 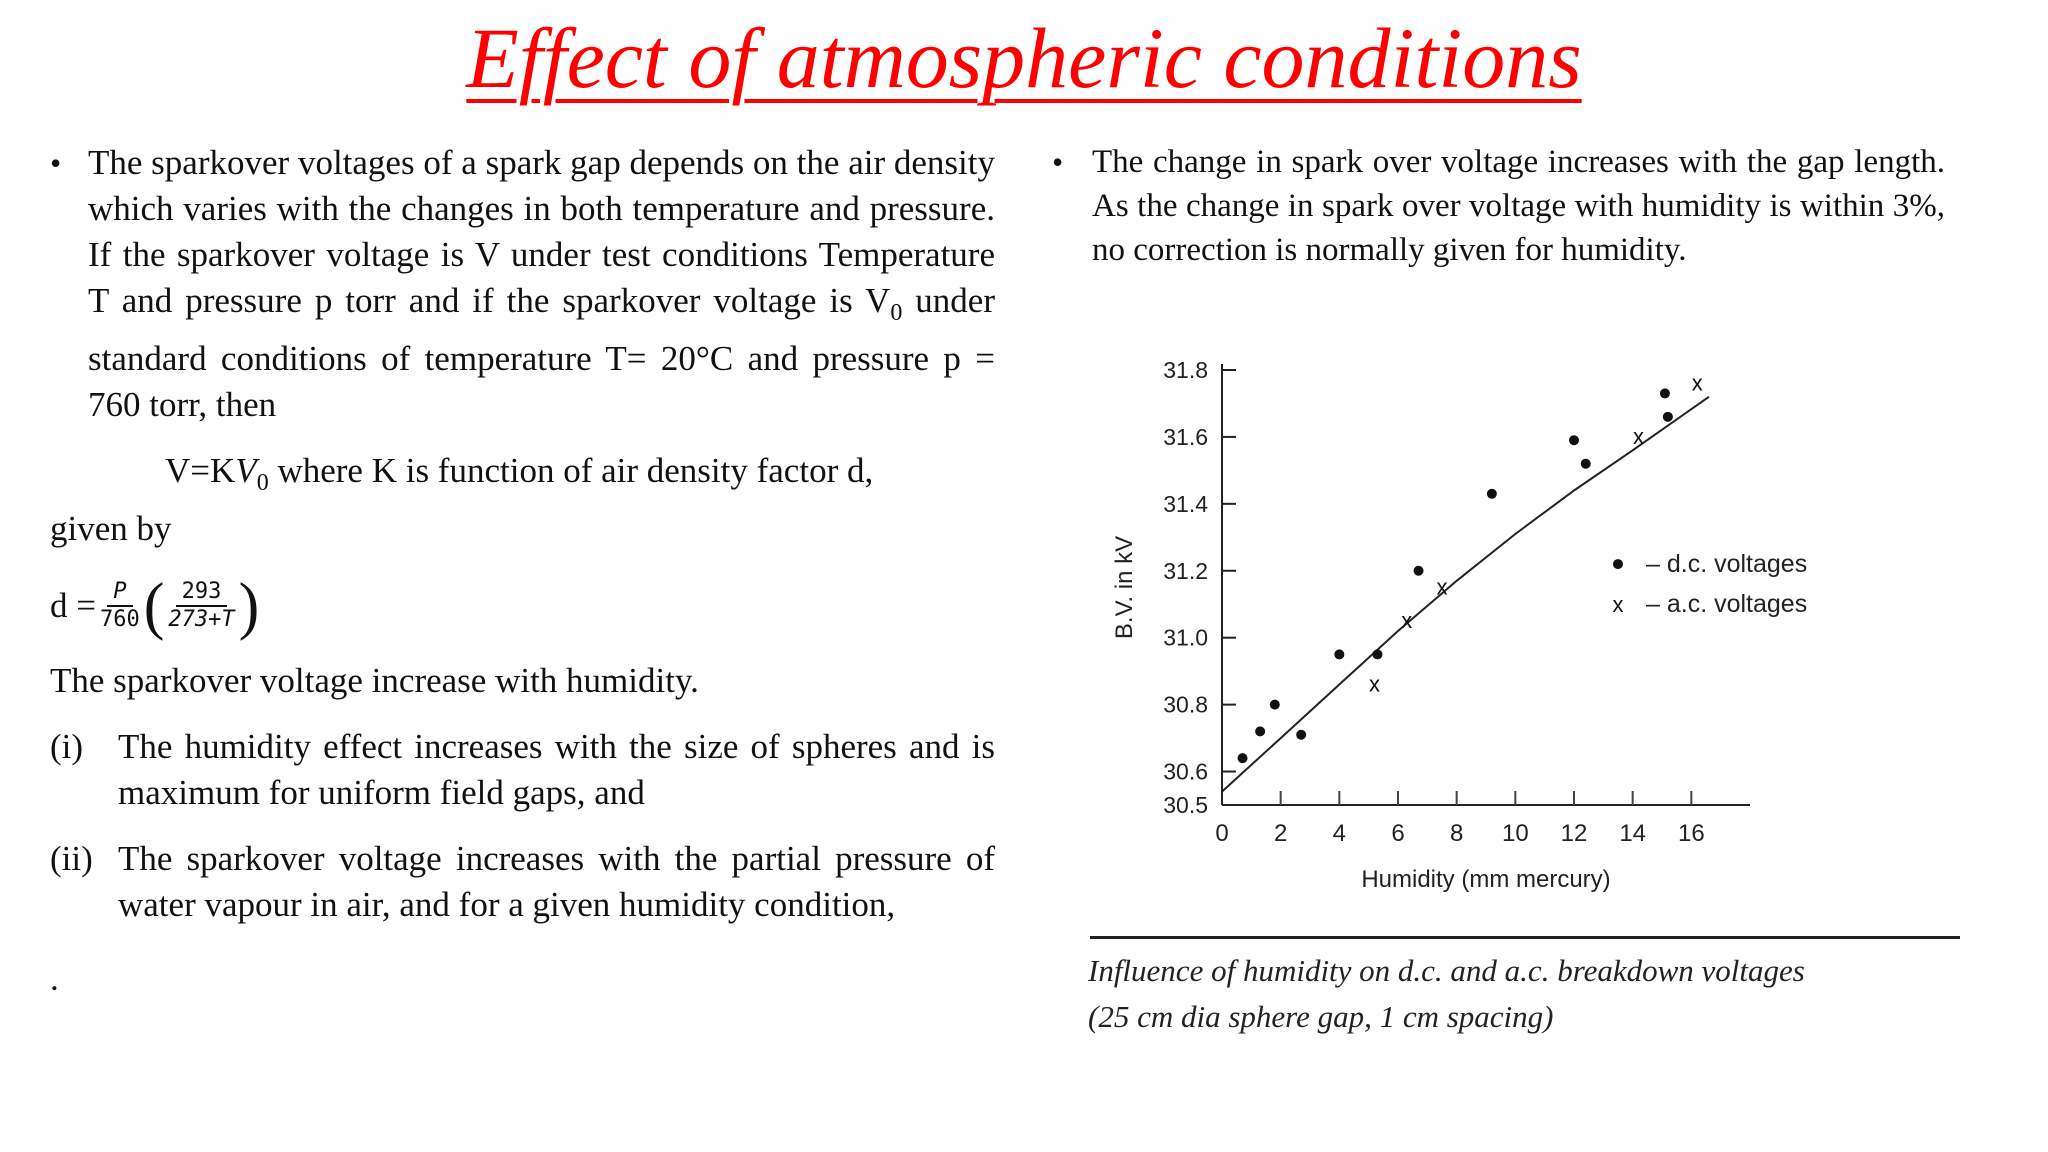 I want to click on equation-var: V, so click(x=246, y=470).